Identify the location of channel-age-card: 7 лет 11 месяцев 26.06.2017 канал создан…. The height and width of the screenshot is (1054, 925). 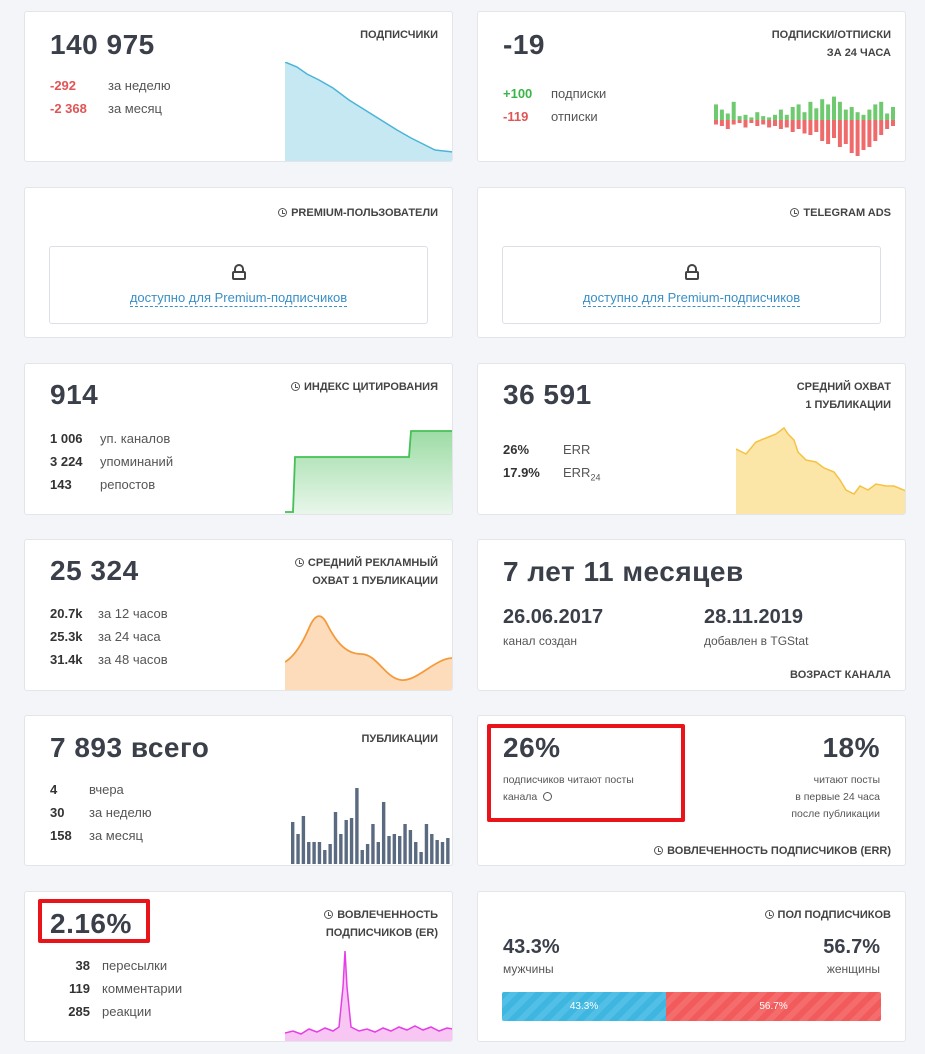
(691, 615).